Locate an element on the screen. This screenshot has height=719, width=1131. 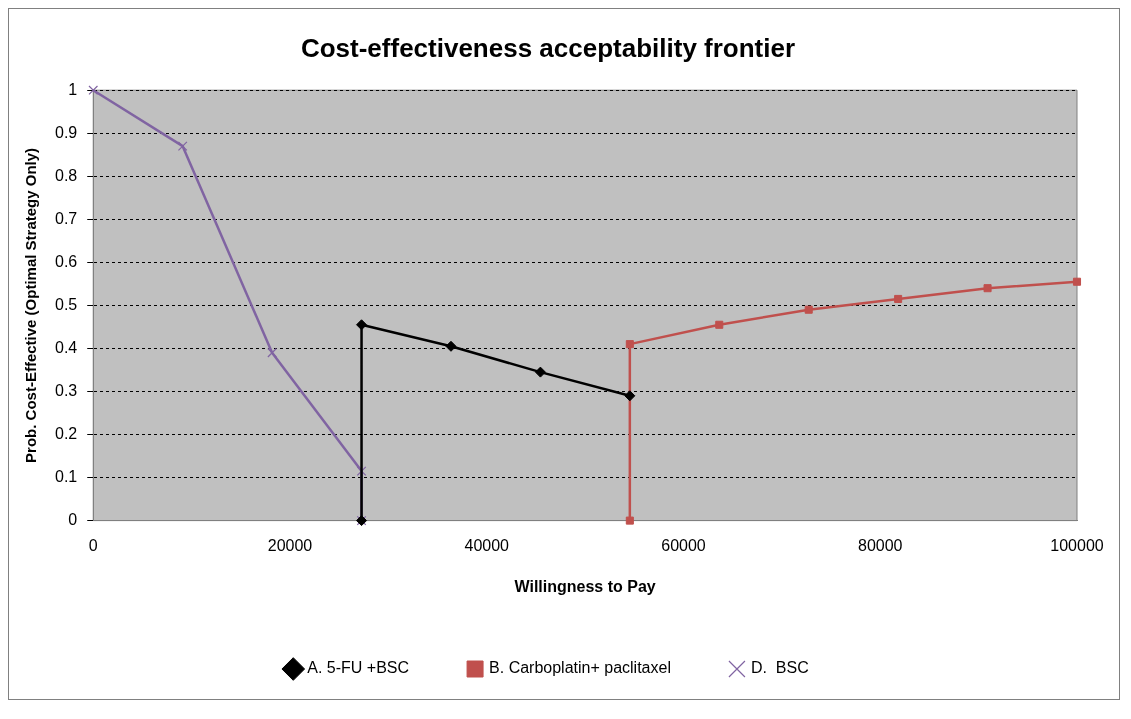
y-tick-label: 0.8 is located at coordinates (66, 175).